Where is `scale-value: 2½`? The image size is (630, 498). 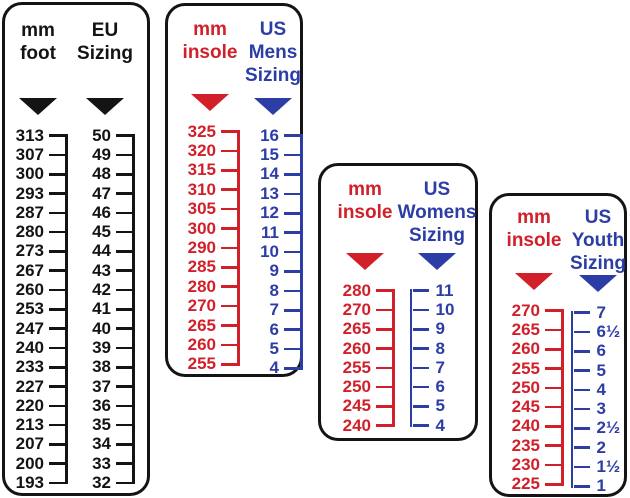
scale-value: 2½ is located at coordinates (608, 428).